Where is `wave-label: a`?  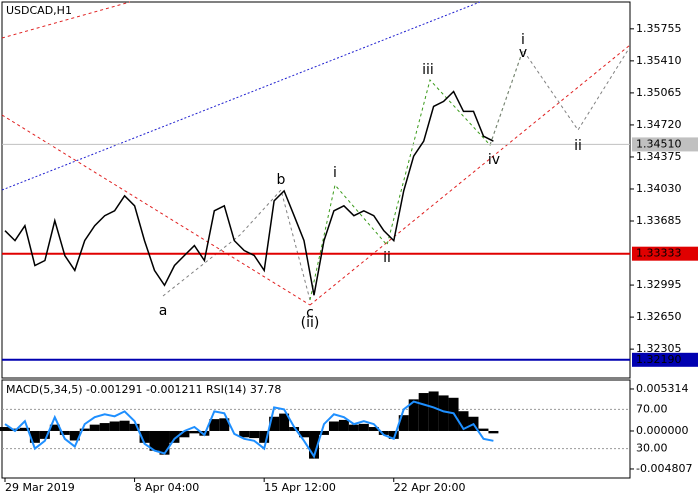
wave-label: a is located at coordinates (163, 311).